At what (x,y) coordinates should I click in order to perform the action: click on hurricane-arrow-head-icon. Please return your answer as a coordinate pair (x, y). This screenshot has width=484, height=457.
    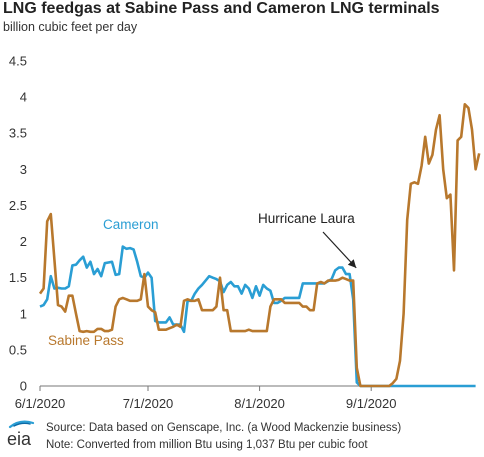
    Looking at the image, I should click on (352, 263).